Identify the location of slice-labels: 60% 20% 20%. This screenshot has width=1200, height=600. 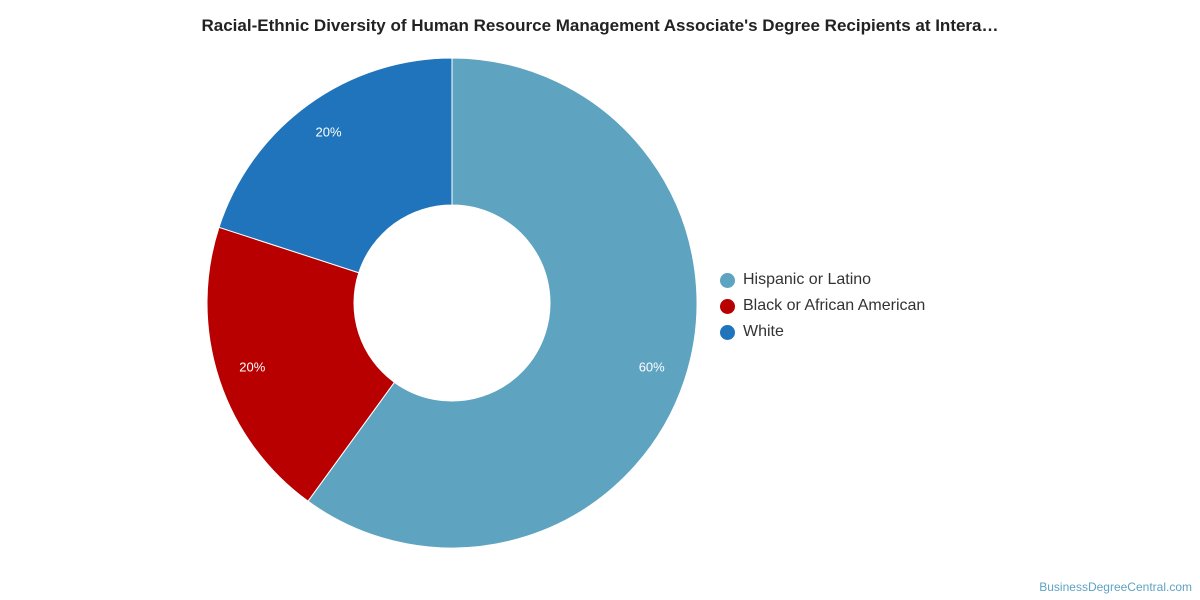
(452, 250).